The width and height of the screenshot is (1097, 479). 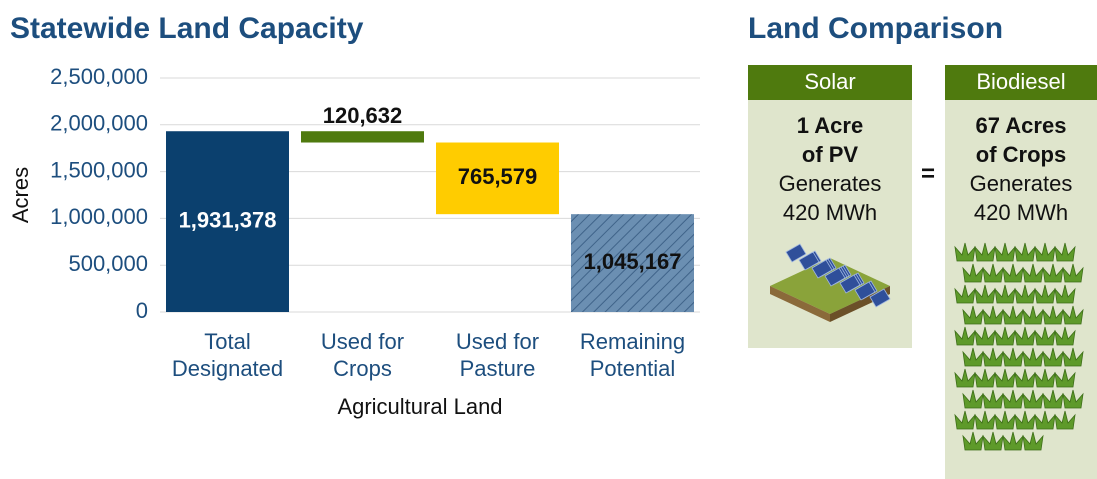 What do you see at coordinates (497, 355) in the screenshot?
I see `x-tick-label: Used for Pasture` at bounding box center [497, 355].